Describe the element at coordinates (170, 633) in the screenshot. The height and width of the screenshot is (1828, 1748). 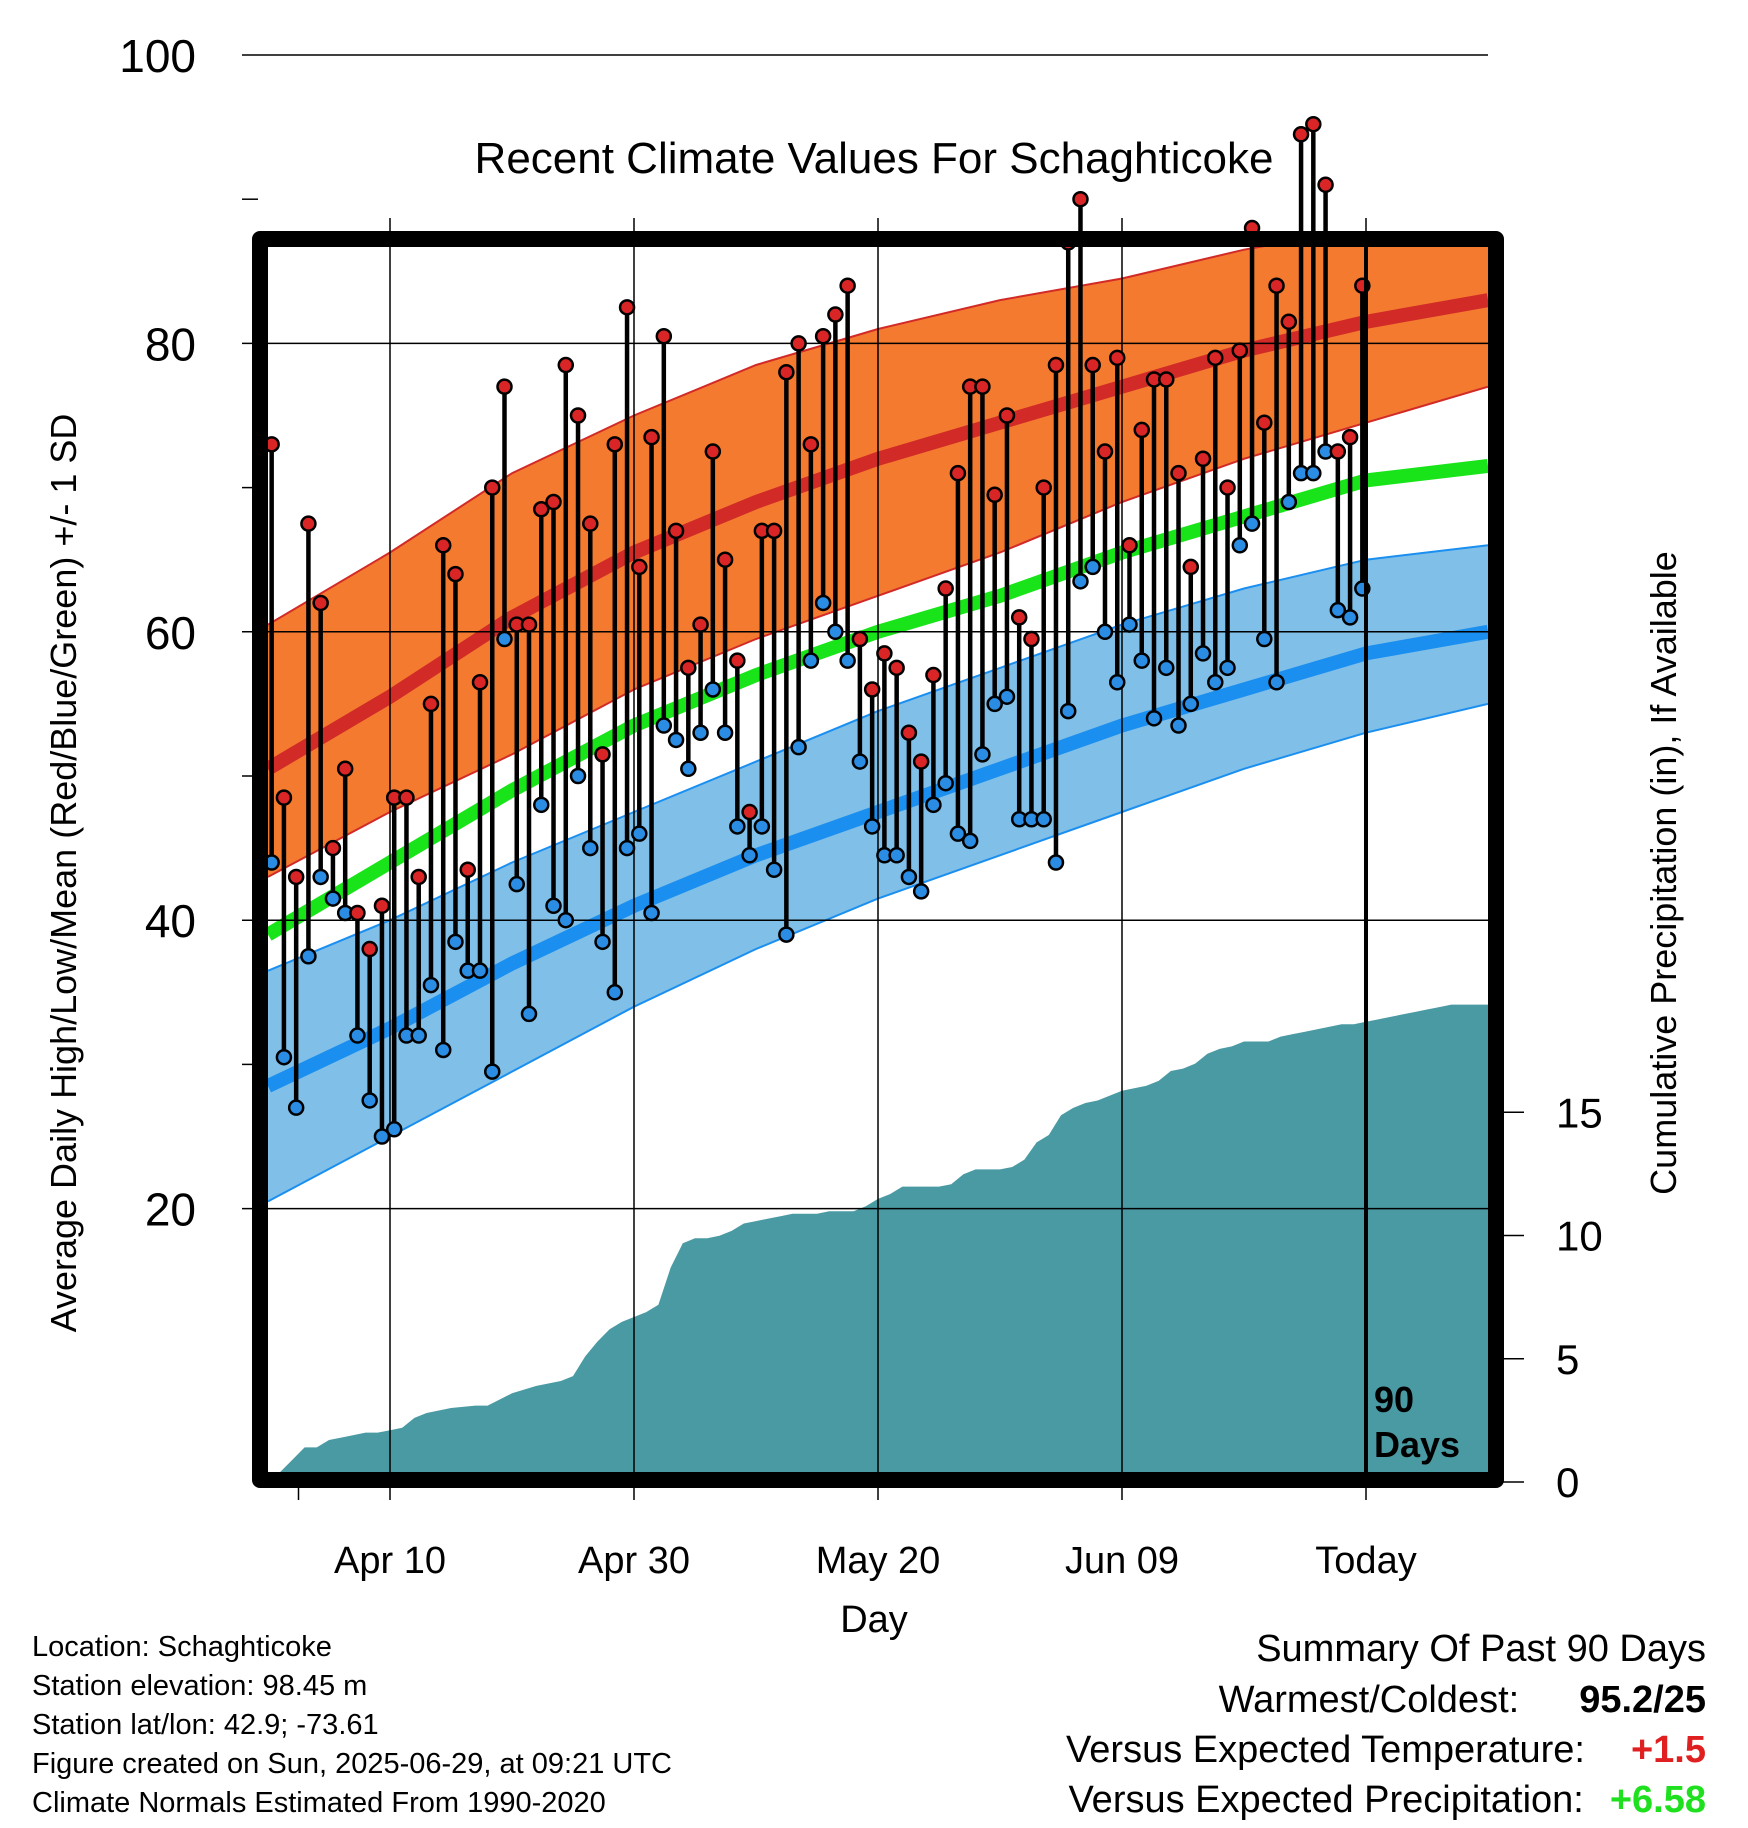
I see `y-tick-label: 60` at that location.